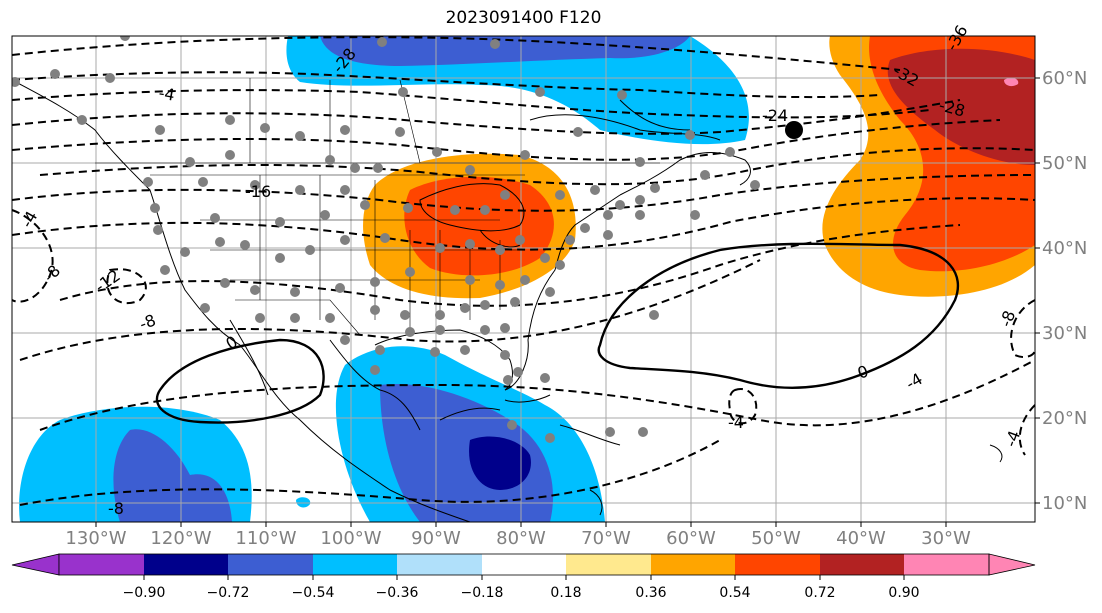 This screenshot has height=613, width=1102. Describe the element at coordinates (1012, 564) in the screenshot. I see `colorbar-extend-right` at that location.